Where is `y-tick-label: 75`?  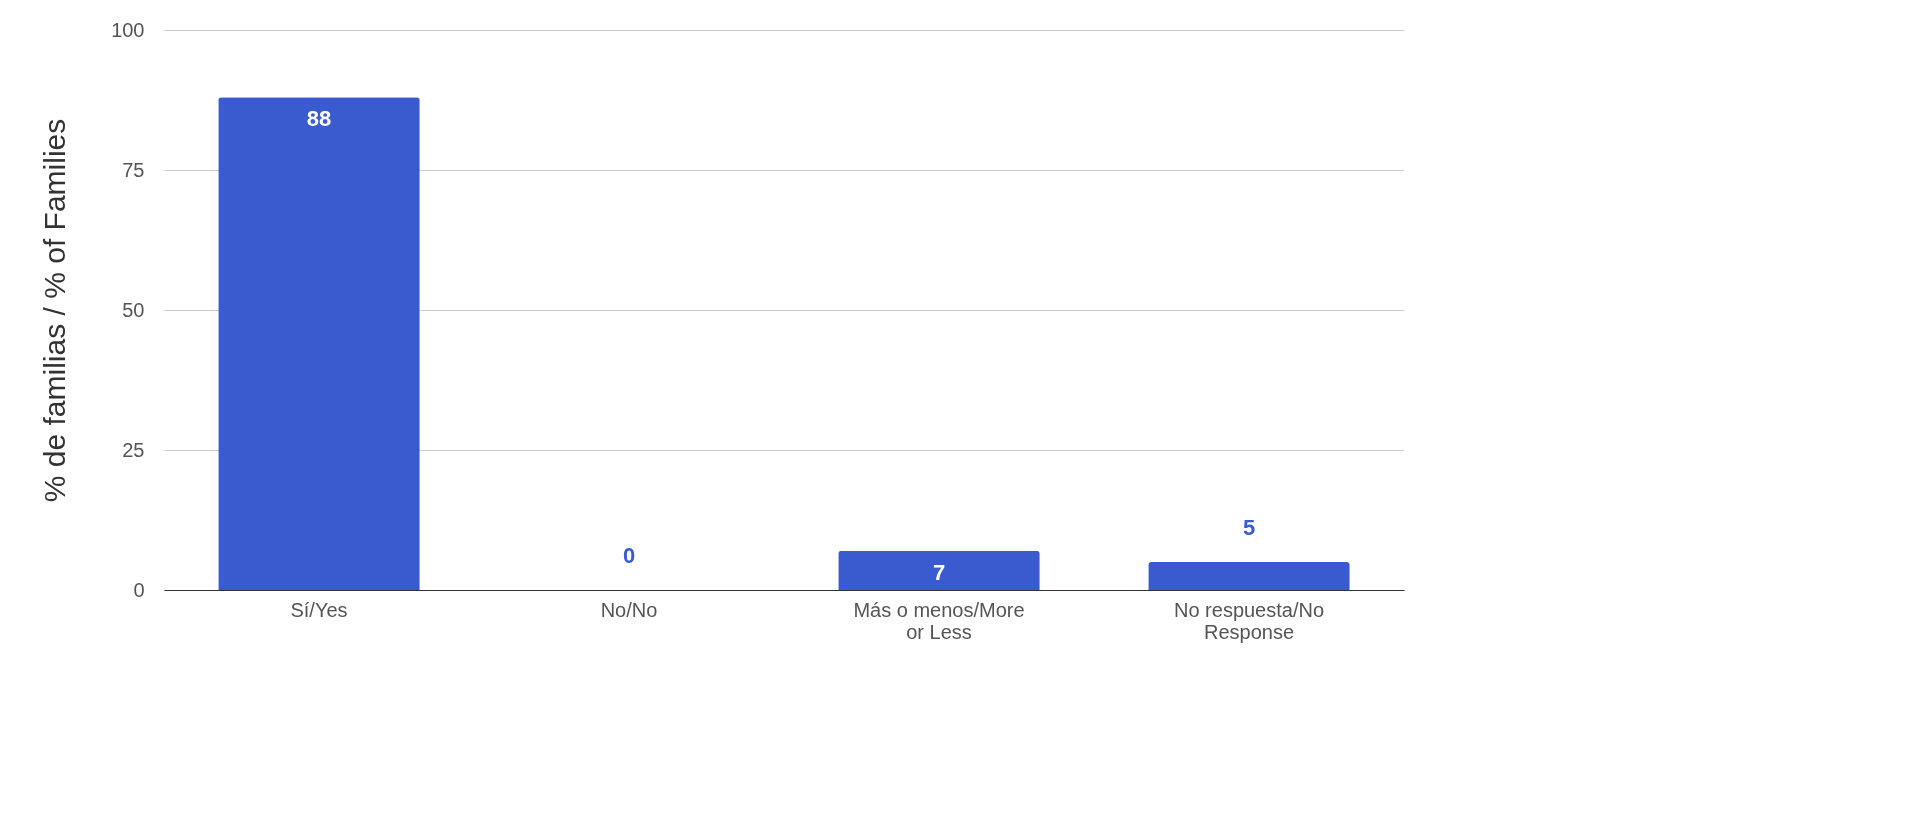 y-tick-label: 75 is located at coordinates (133, 169).